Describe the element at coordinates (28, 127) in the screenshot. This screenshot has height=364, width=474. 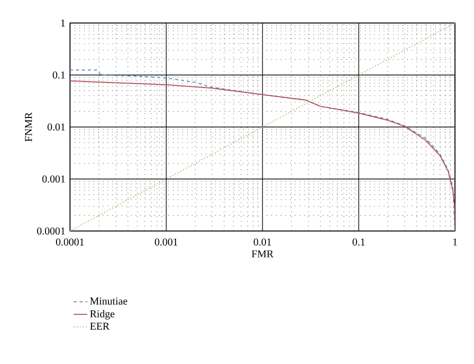
I see `y-axis-title: FNMR` at that location.